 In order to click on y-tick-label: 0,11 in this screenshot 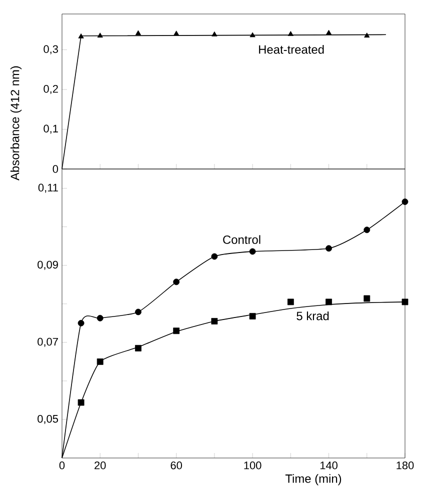, I will do `click(48, 188)`.